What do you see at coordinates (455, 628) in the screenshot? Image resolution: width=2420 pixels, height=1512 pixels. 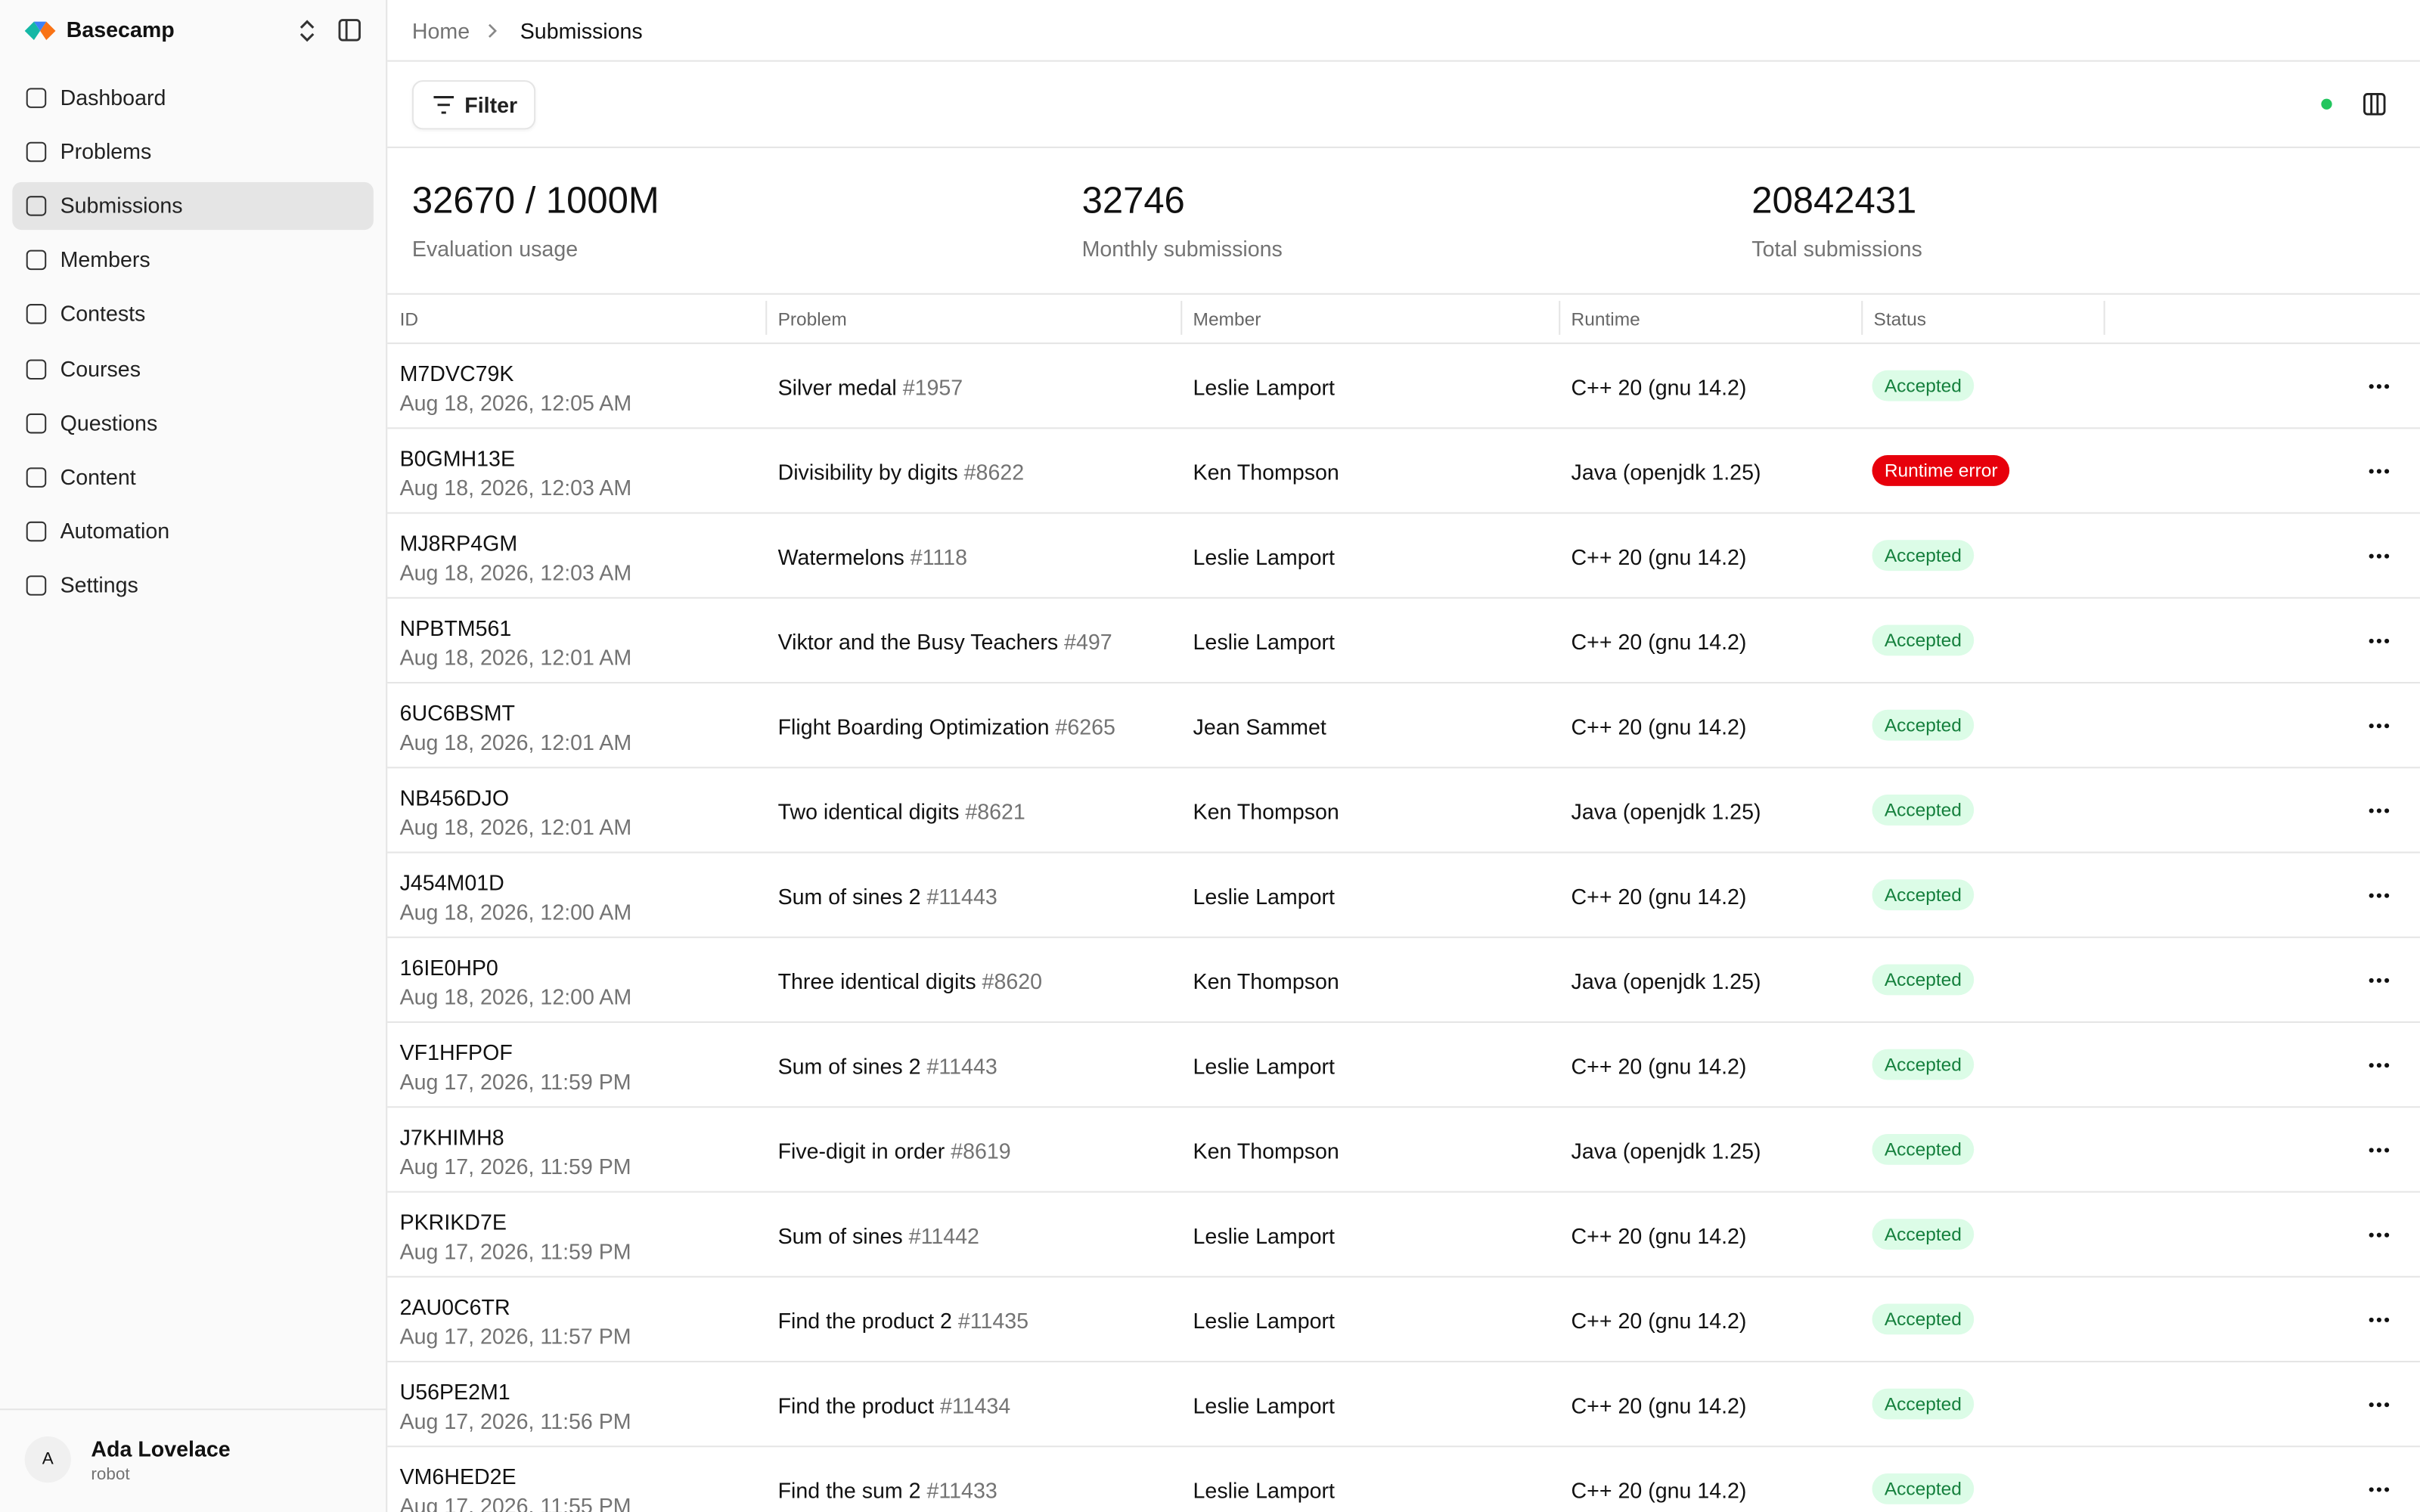 I see `submission-id: NPBTM561` at bounding box center [455, 628].